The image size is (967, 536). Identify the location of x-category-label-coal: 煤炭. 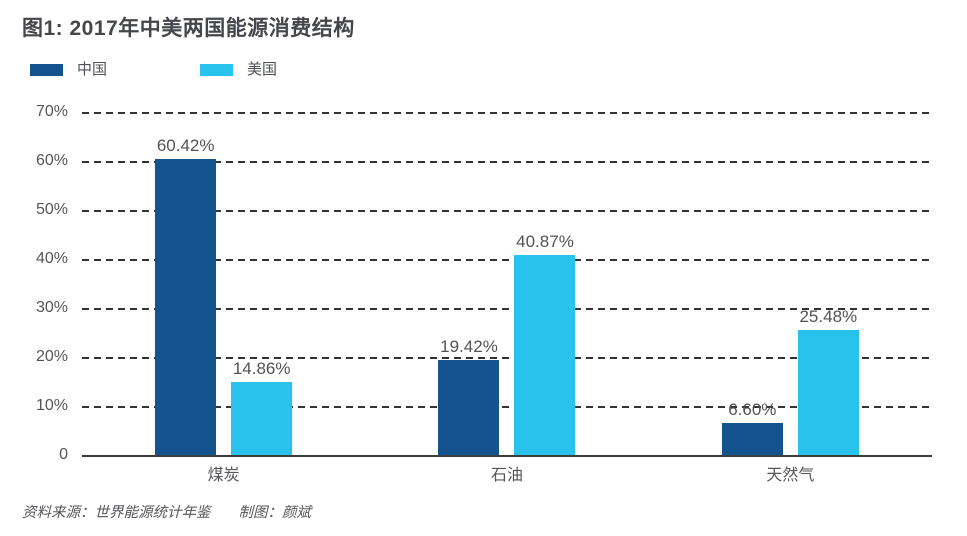
(223, 475).